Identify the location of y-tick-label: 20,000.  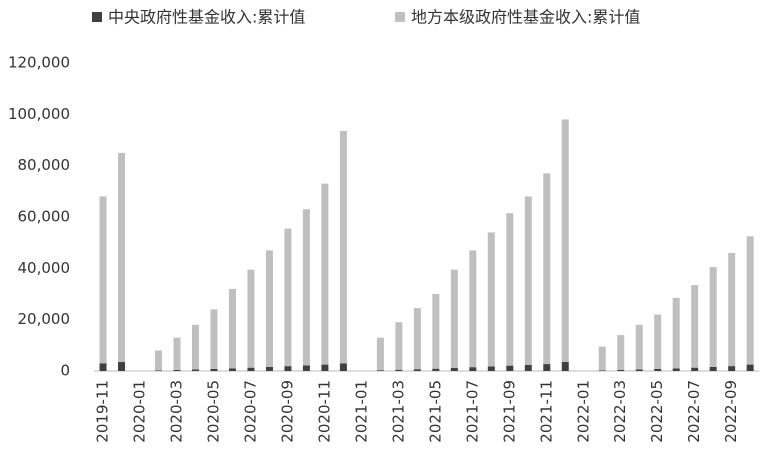
(44, 319).